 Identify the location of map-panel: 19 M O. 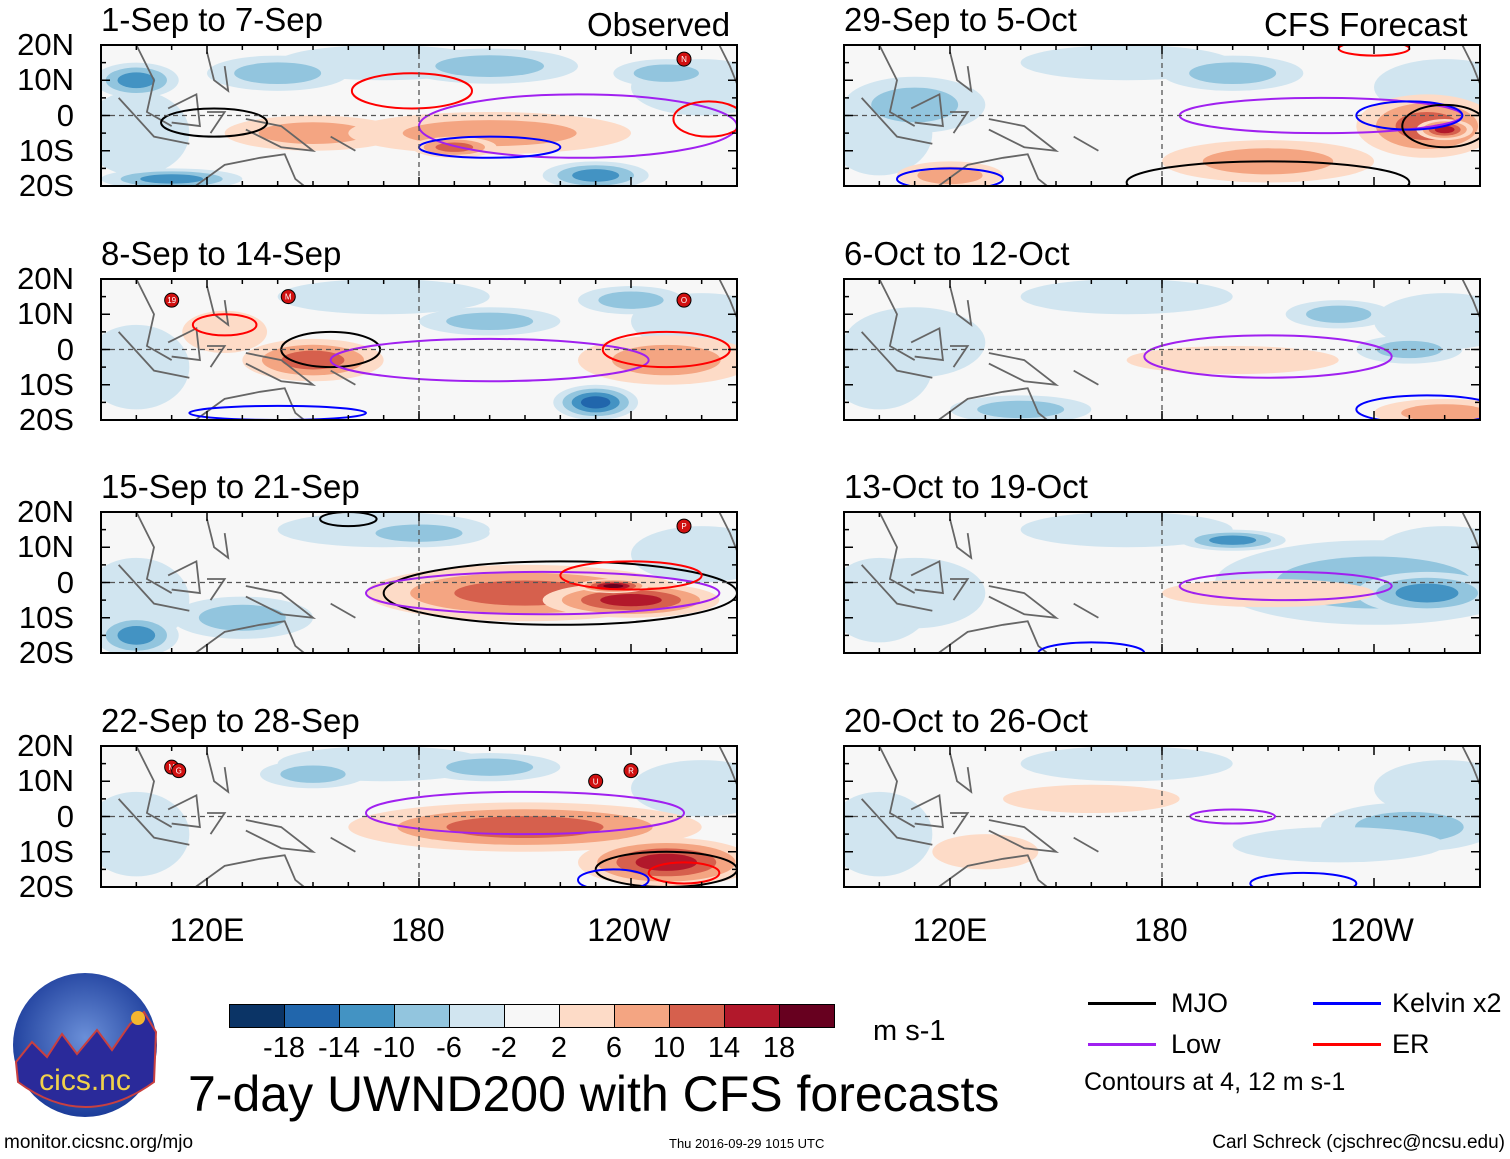
(419, 349).